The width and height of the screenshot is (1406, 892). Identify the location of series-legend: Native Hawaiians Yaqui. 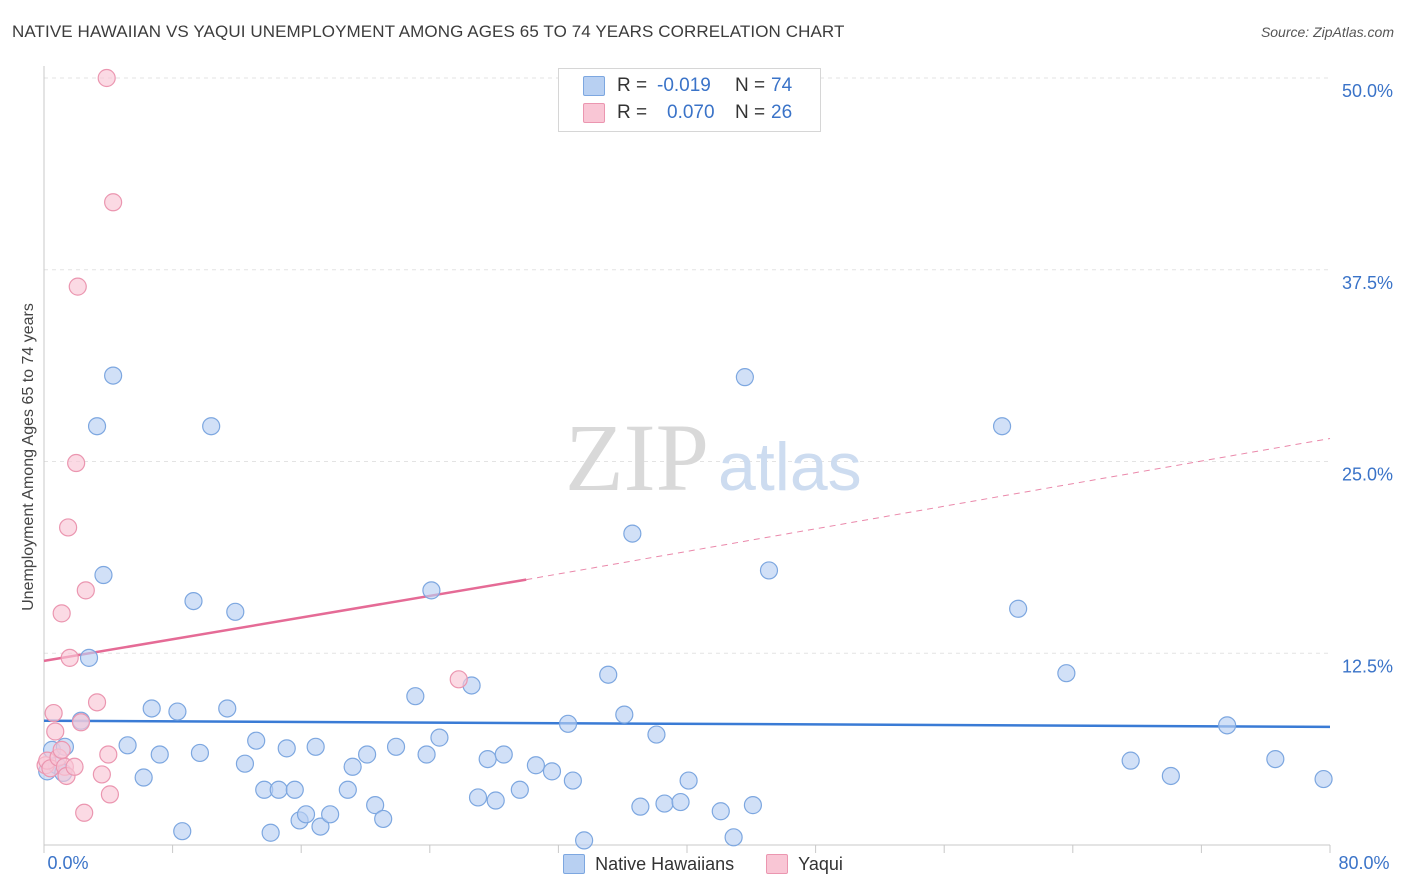
(703, 864).